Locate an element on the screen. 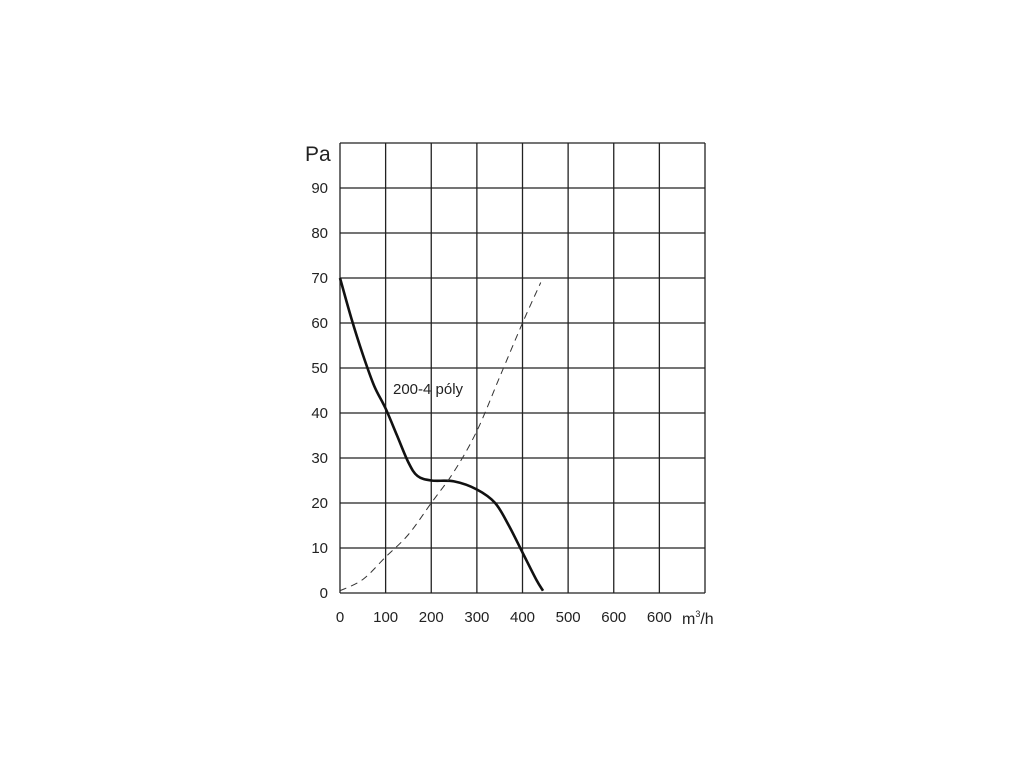  y-tick-label: 0 is located at coordinates (324, 593).